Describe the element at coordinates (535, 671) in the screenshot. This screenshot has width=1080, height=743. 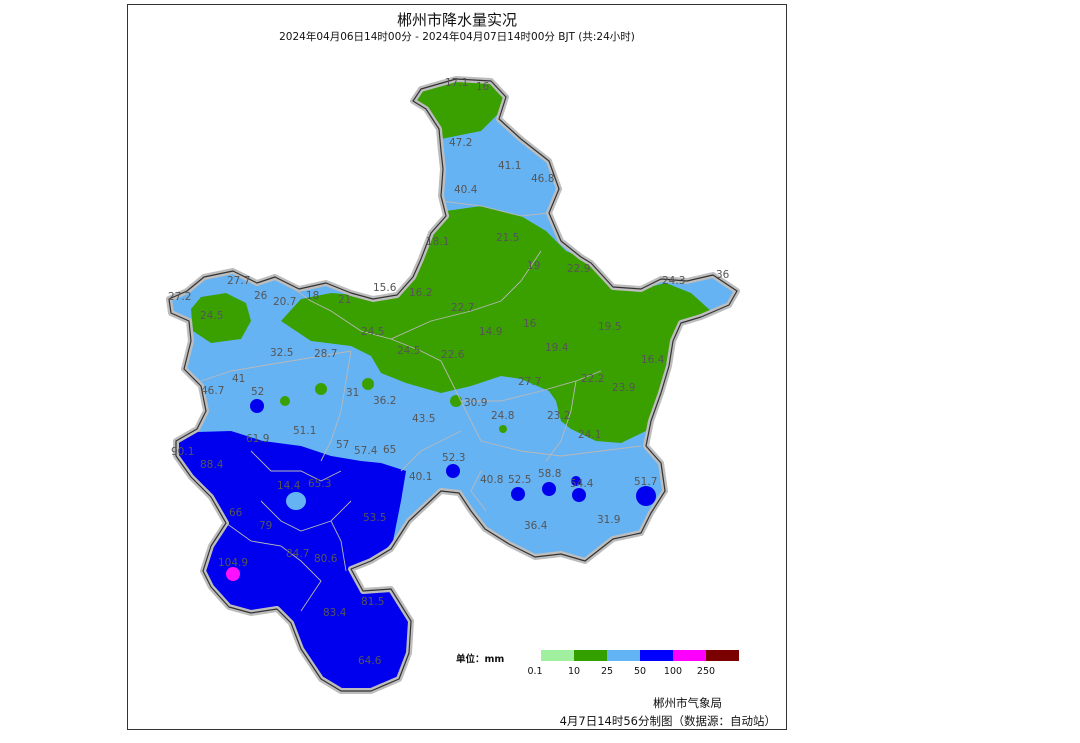
I see `legend-tick: 0.1` at that location.